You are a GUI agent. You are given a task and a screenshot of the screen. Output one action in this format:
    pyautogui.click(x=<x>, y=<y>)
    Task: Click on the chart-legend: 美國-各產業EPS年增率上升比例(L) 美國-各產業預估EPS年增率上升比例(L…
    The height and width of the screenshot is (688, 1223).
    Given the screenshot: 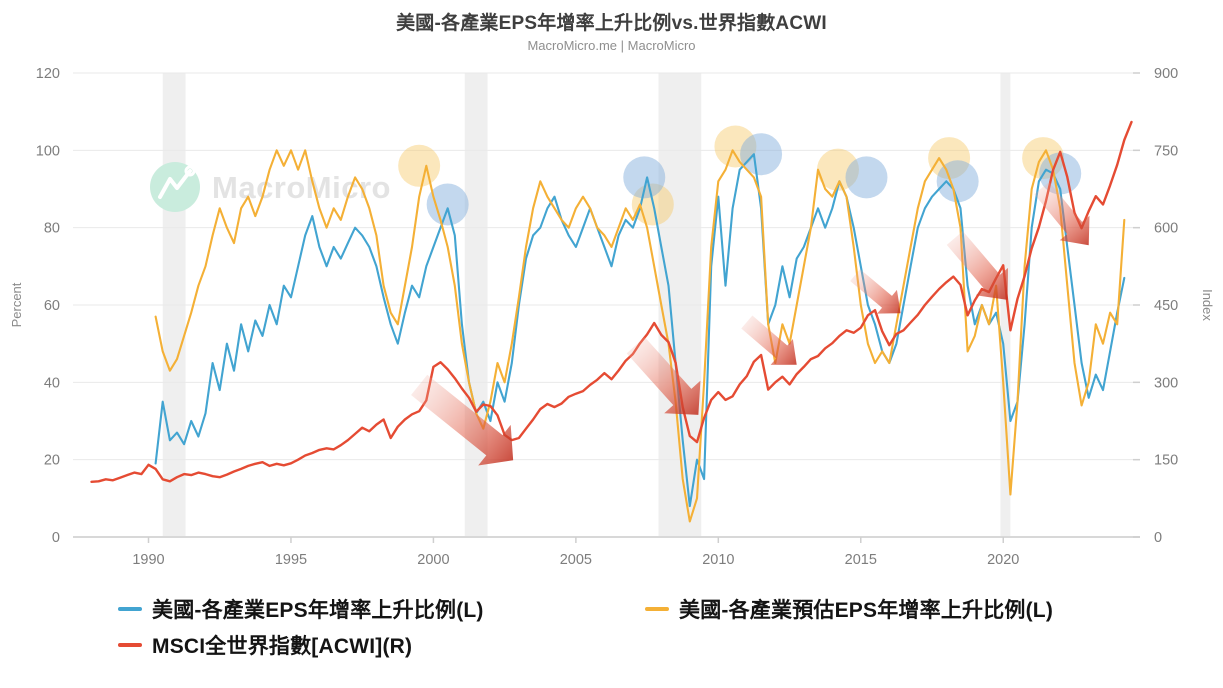 What is the action you would take?
    pyautogui.click(x=670, y=630)
    